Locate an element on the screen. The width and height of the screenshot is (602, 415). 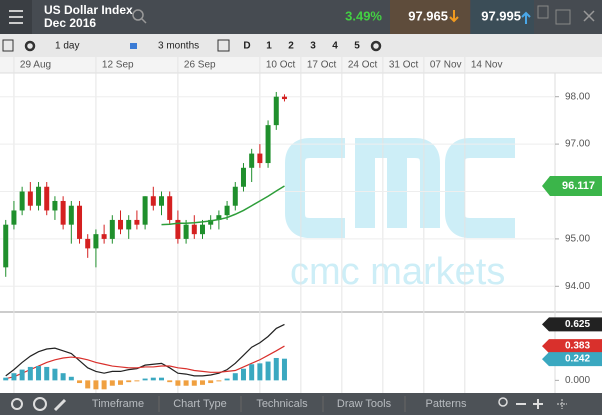
range-button: 3 months is located at coordinates (178, 46).